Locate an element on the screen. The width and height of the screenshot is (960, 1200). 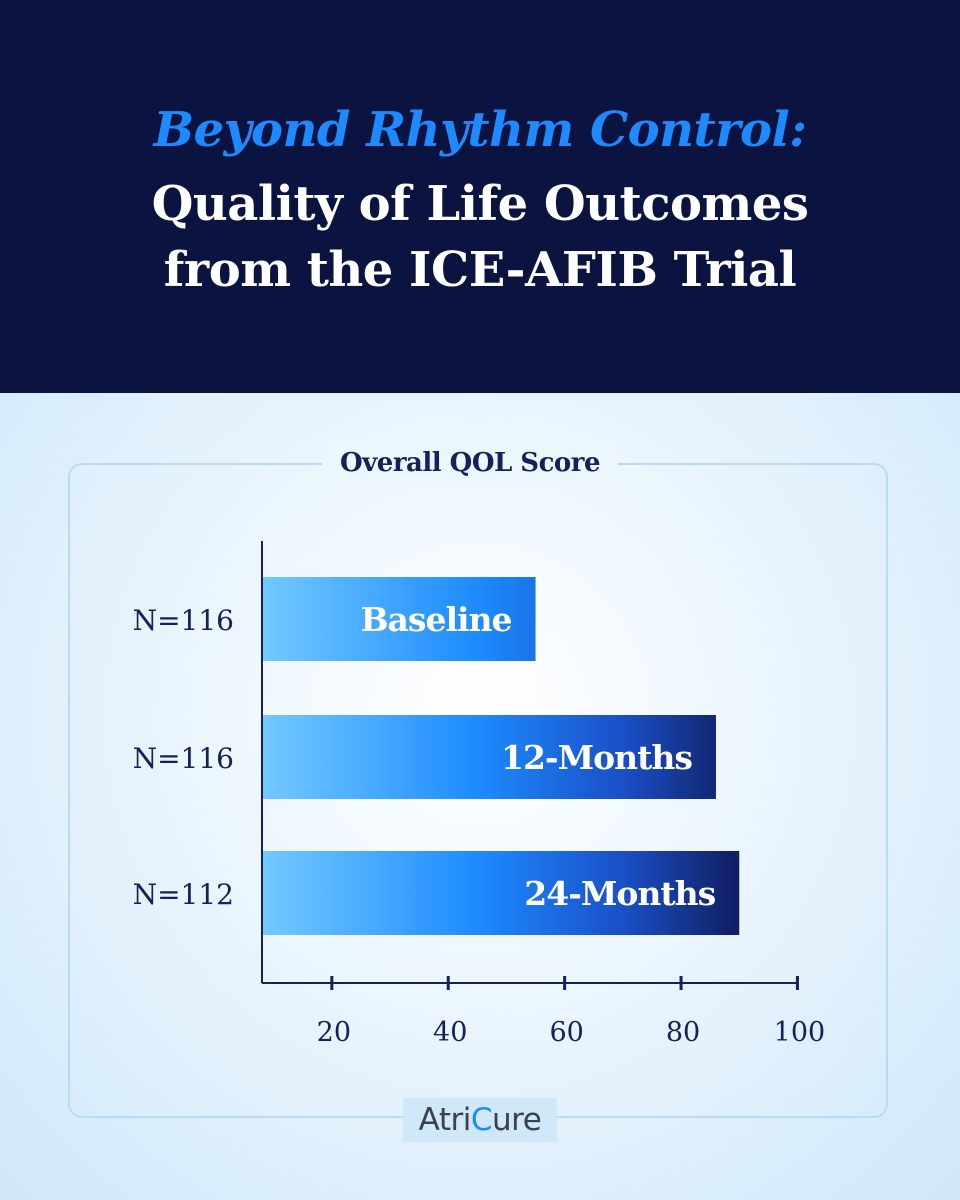
chart-title-wrap: Overall QOL Score is located at coordinates (470, 463).